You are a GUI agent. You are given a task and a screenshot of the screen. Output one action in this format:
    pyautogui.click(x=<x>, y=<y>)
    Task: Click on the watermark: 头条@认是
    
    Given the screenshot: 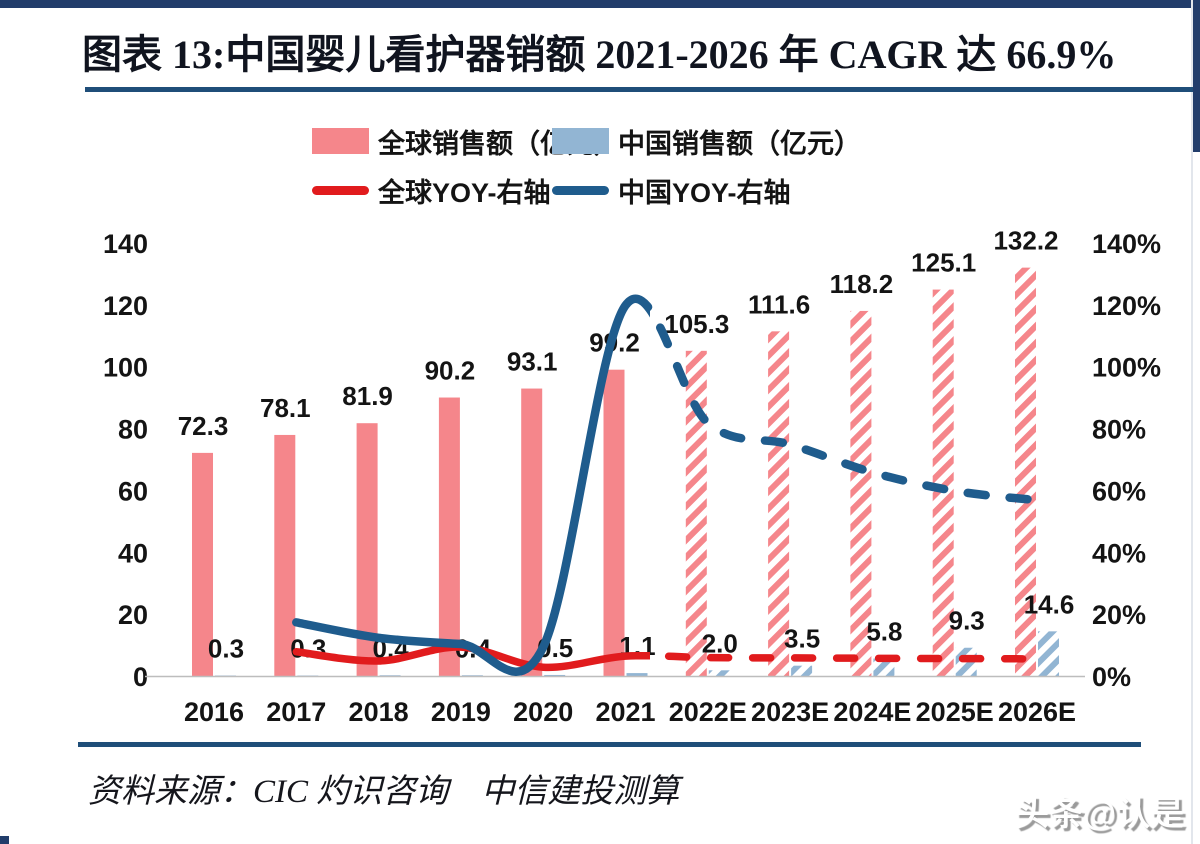 What is the action you would take?
    pyautogui.click(x=1099, y=814)
    